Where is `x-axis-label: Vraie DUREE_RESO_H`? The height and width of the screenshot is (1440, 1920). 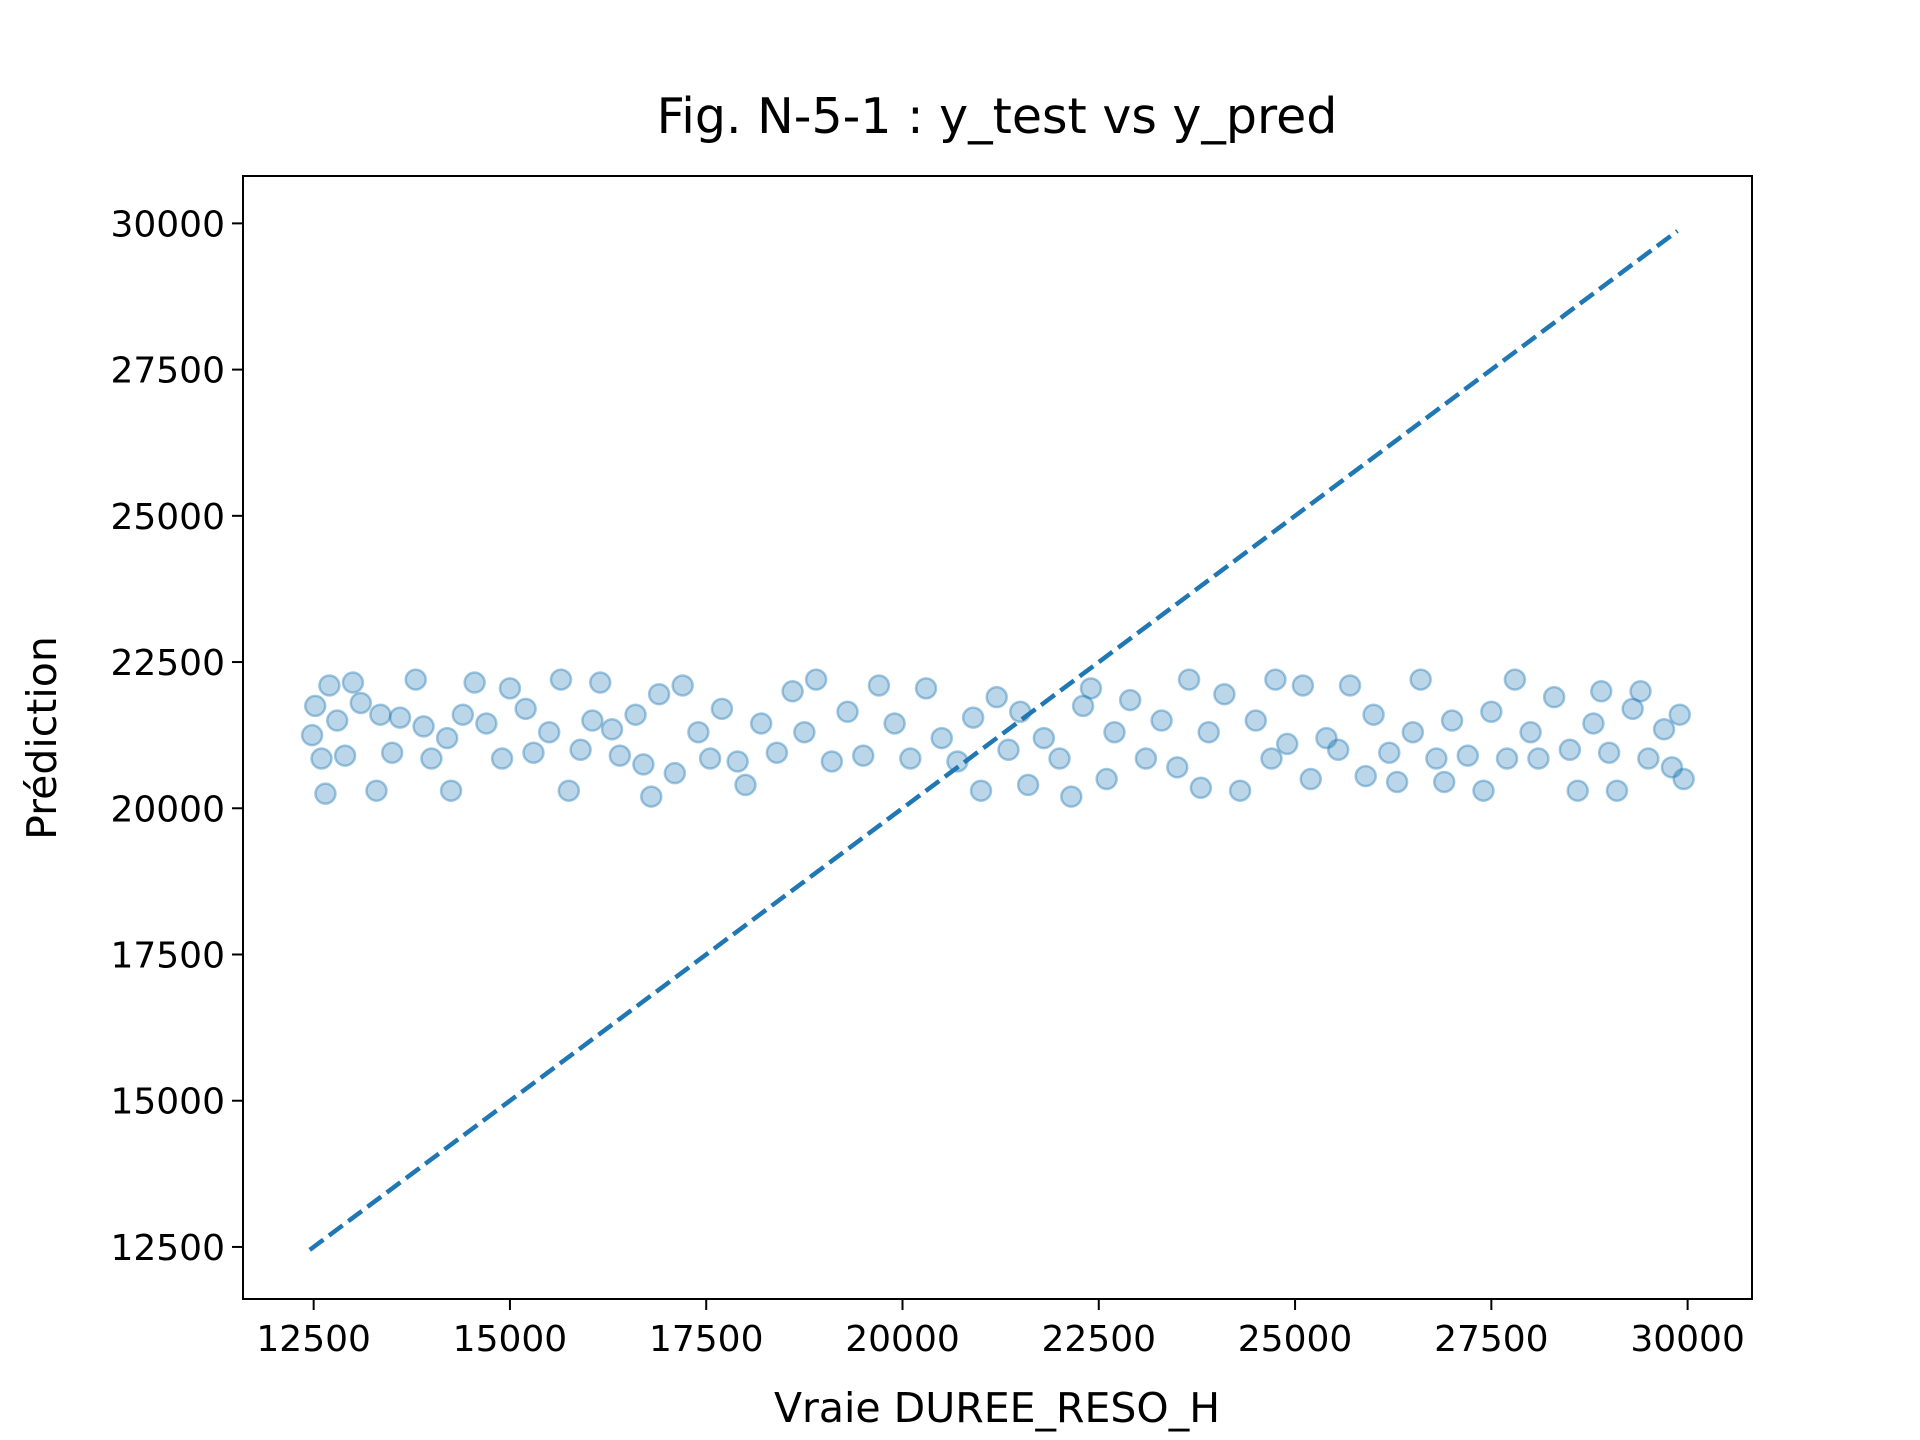 x-axis-label: Vraie DUREE_RESO_H is located at coordinates (997, 1408).